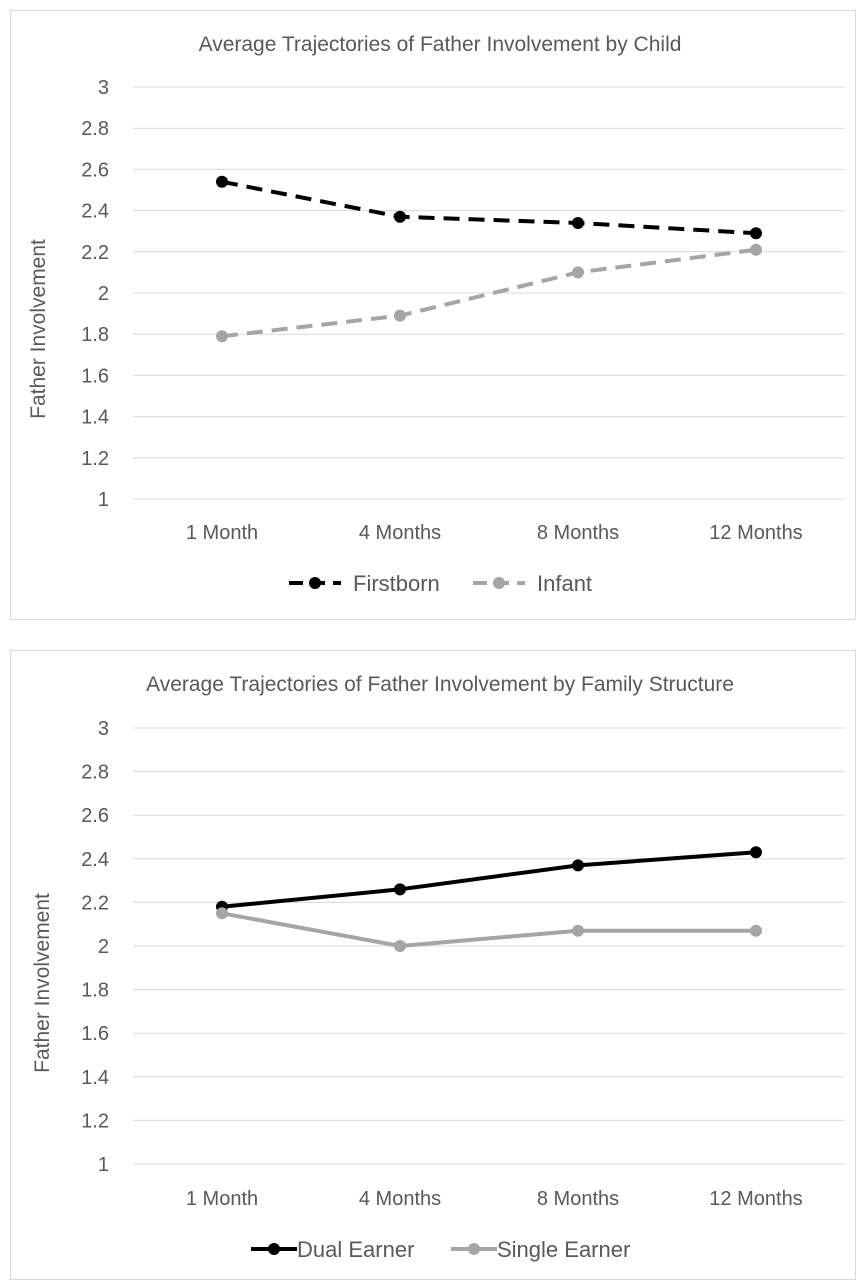  I want to click on legend-label: Single Earner, so click(563, 1249).